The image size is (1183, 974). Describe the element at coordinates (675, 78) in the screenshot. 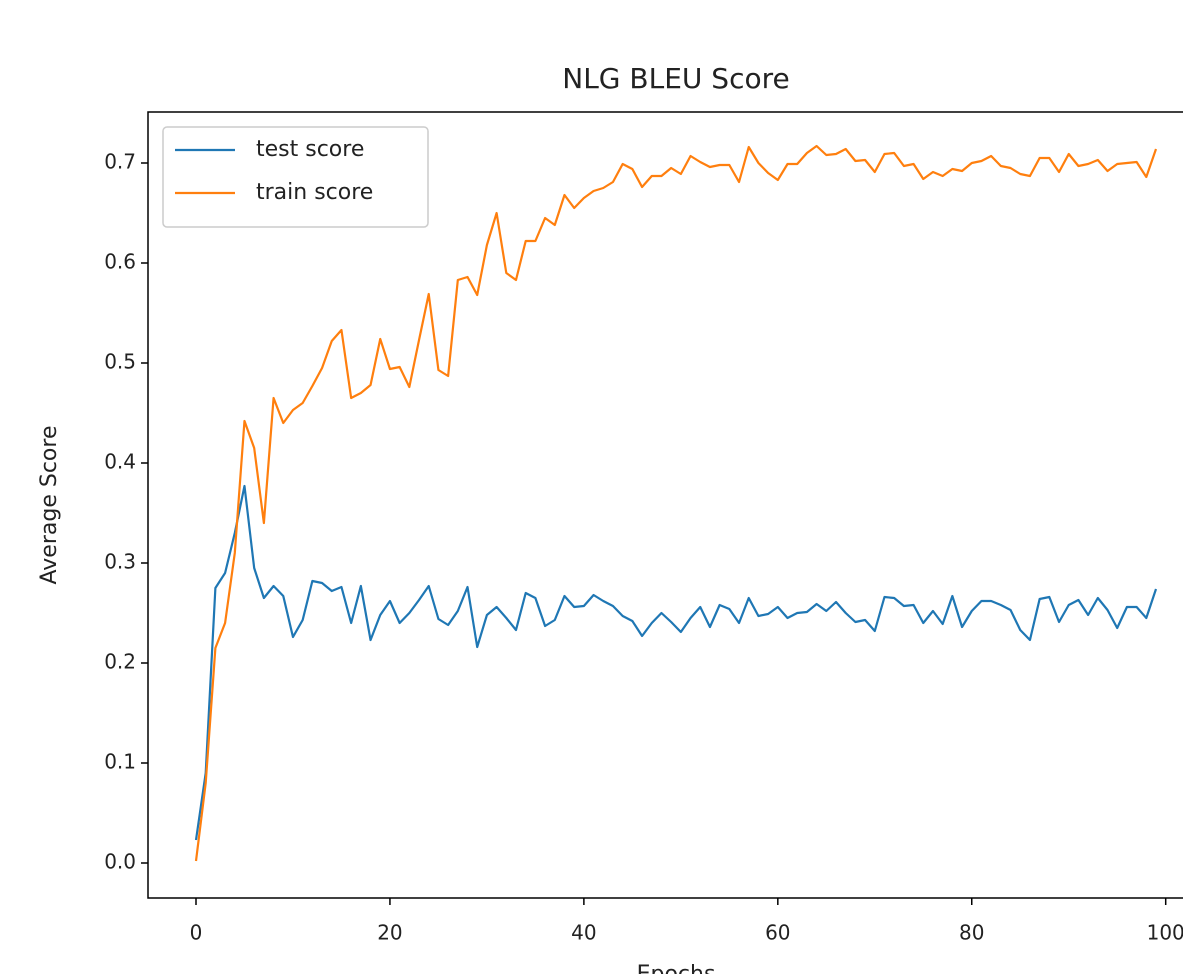

I see `chart-title: NLG BLEU Score` at that location.